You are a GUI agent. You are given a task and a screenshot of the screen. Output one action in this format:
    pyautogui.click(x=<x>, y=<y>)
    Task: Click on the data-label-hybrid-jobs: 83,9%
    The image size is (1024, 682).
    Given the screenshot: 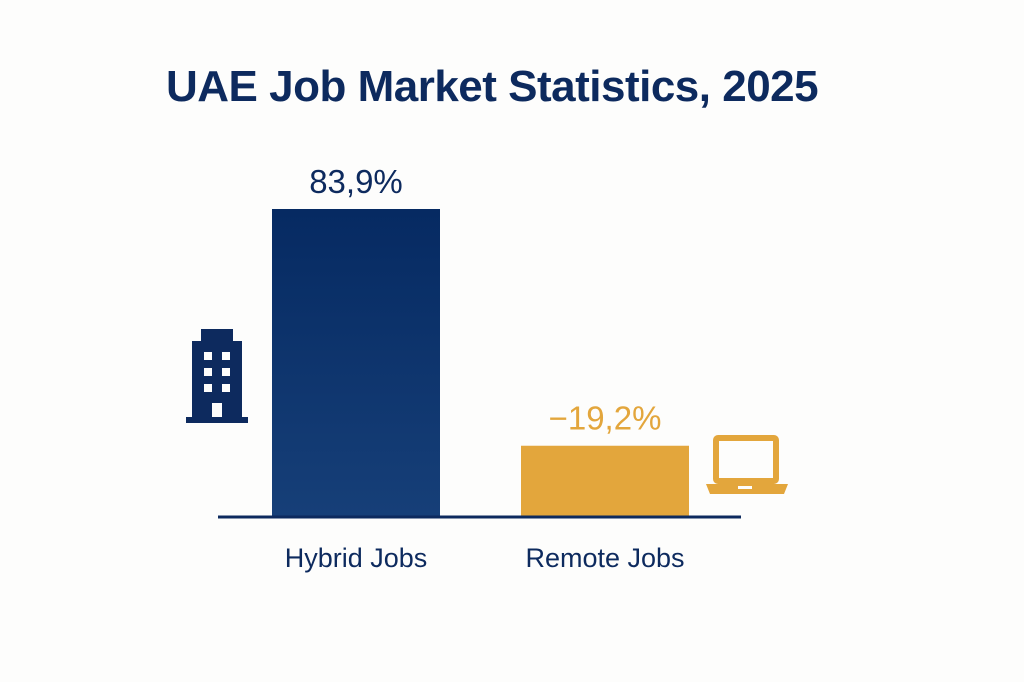 What is the action you would take?
    pyautogui.click(x=356, y=181)
    